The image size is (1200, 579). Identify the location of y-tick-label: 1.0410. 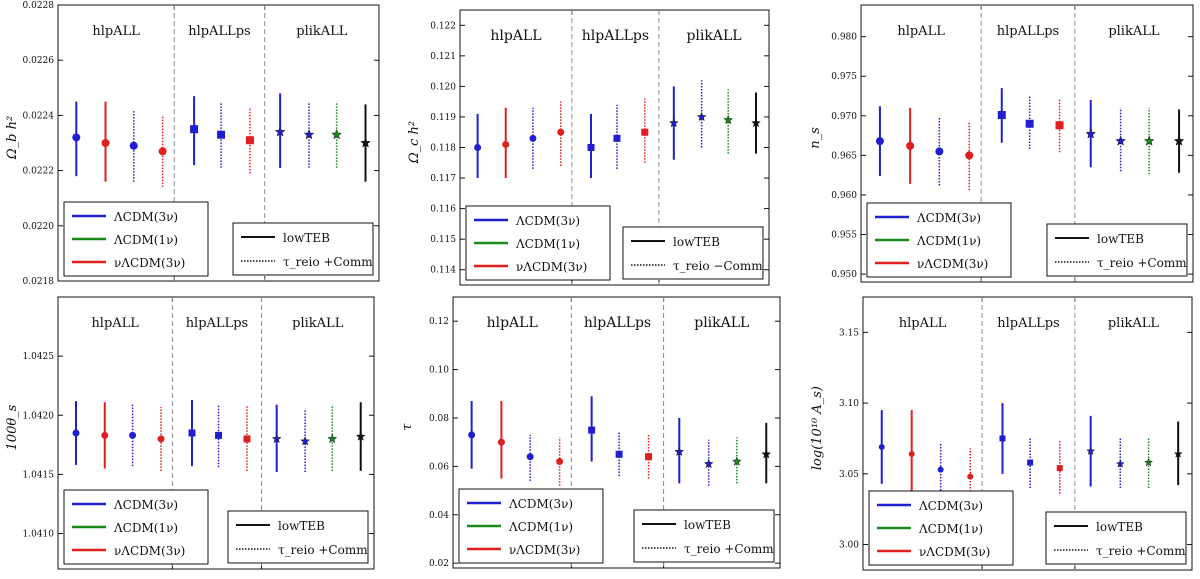
(39, 535).